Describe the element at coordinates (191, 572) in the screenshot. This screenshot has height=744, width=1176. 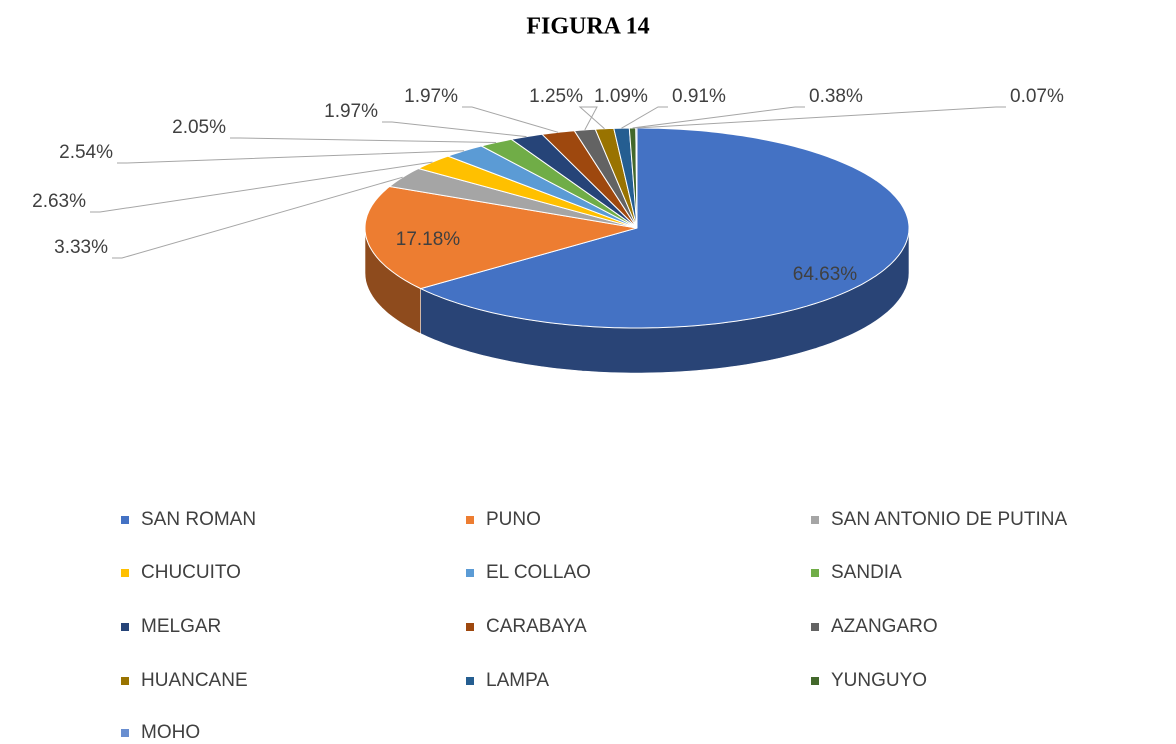
I see `legend-label: CHUCUITO` at that location.